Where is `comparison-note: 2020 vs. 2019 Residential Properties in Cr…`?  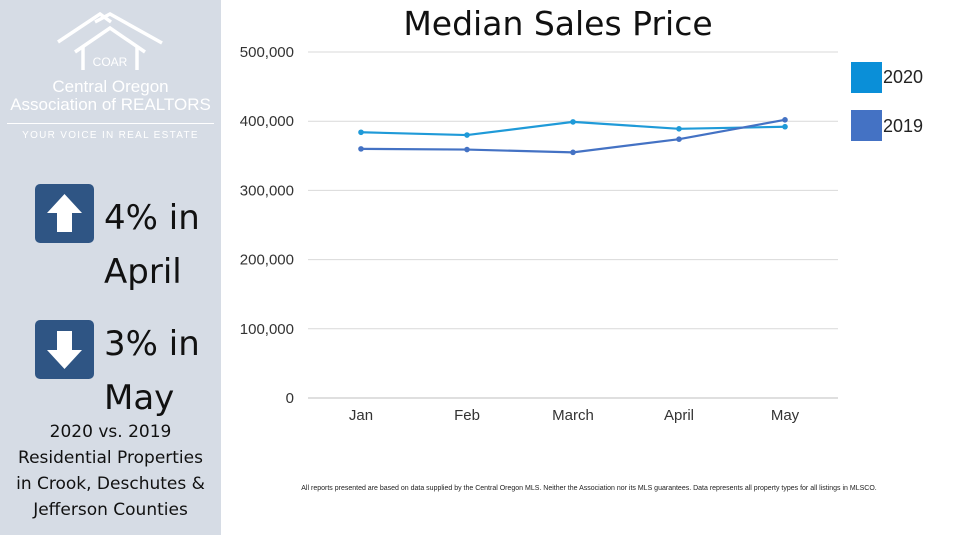 comparison-note: 2020 vs. 2019 Residential Properties in Cr… is located at coordinates (110, 471).